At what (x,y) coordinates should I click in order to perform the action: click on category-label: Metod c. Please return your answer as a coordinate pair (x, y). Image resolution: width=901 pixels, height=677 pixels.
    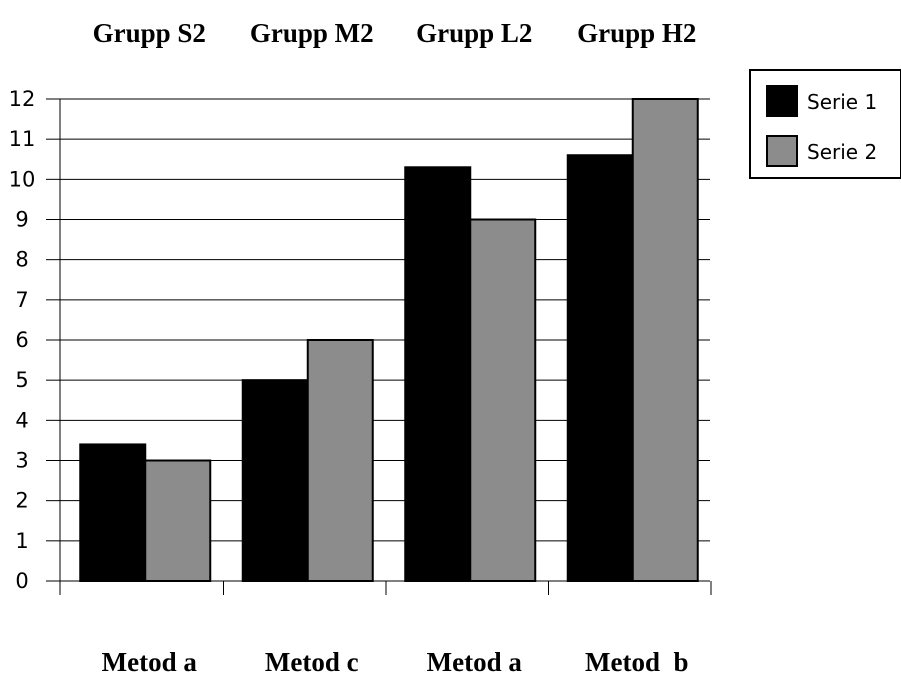
    Looking at the image, I should click on (312, 662).